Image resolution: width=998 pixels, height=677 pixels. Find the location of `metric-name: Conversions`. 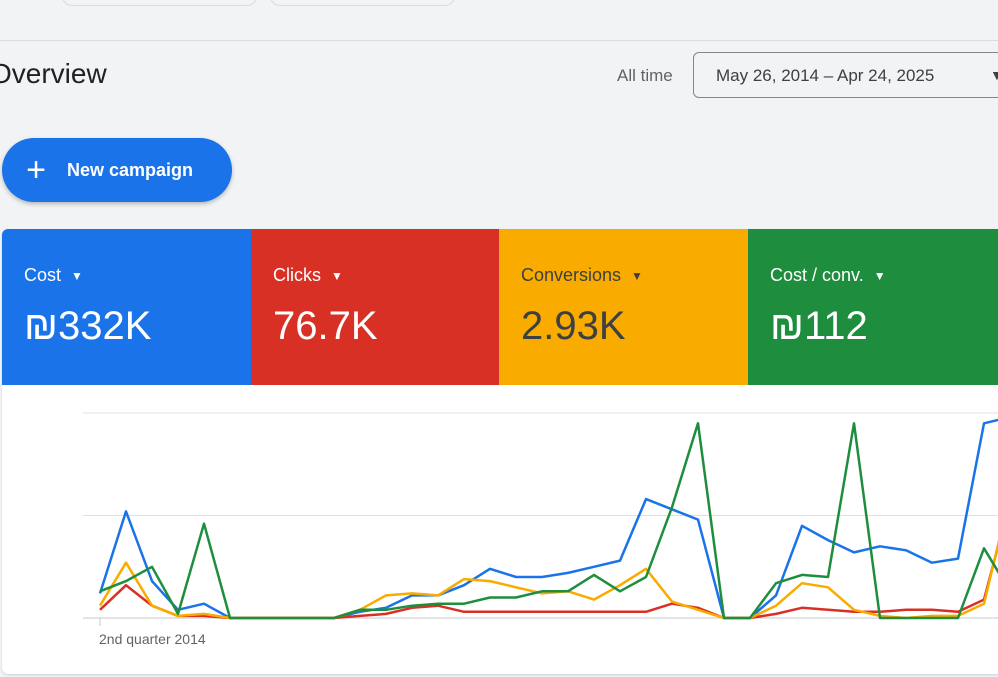

metric-name: Conversions is located at coordinates (571, 275).